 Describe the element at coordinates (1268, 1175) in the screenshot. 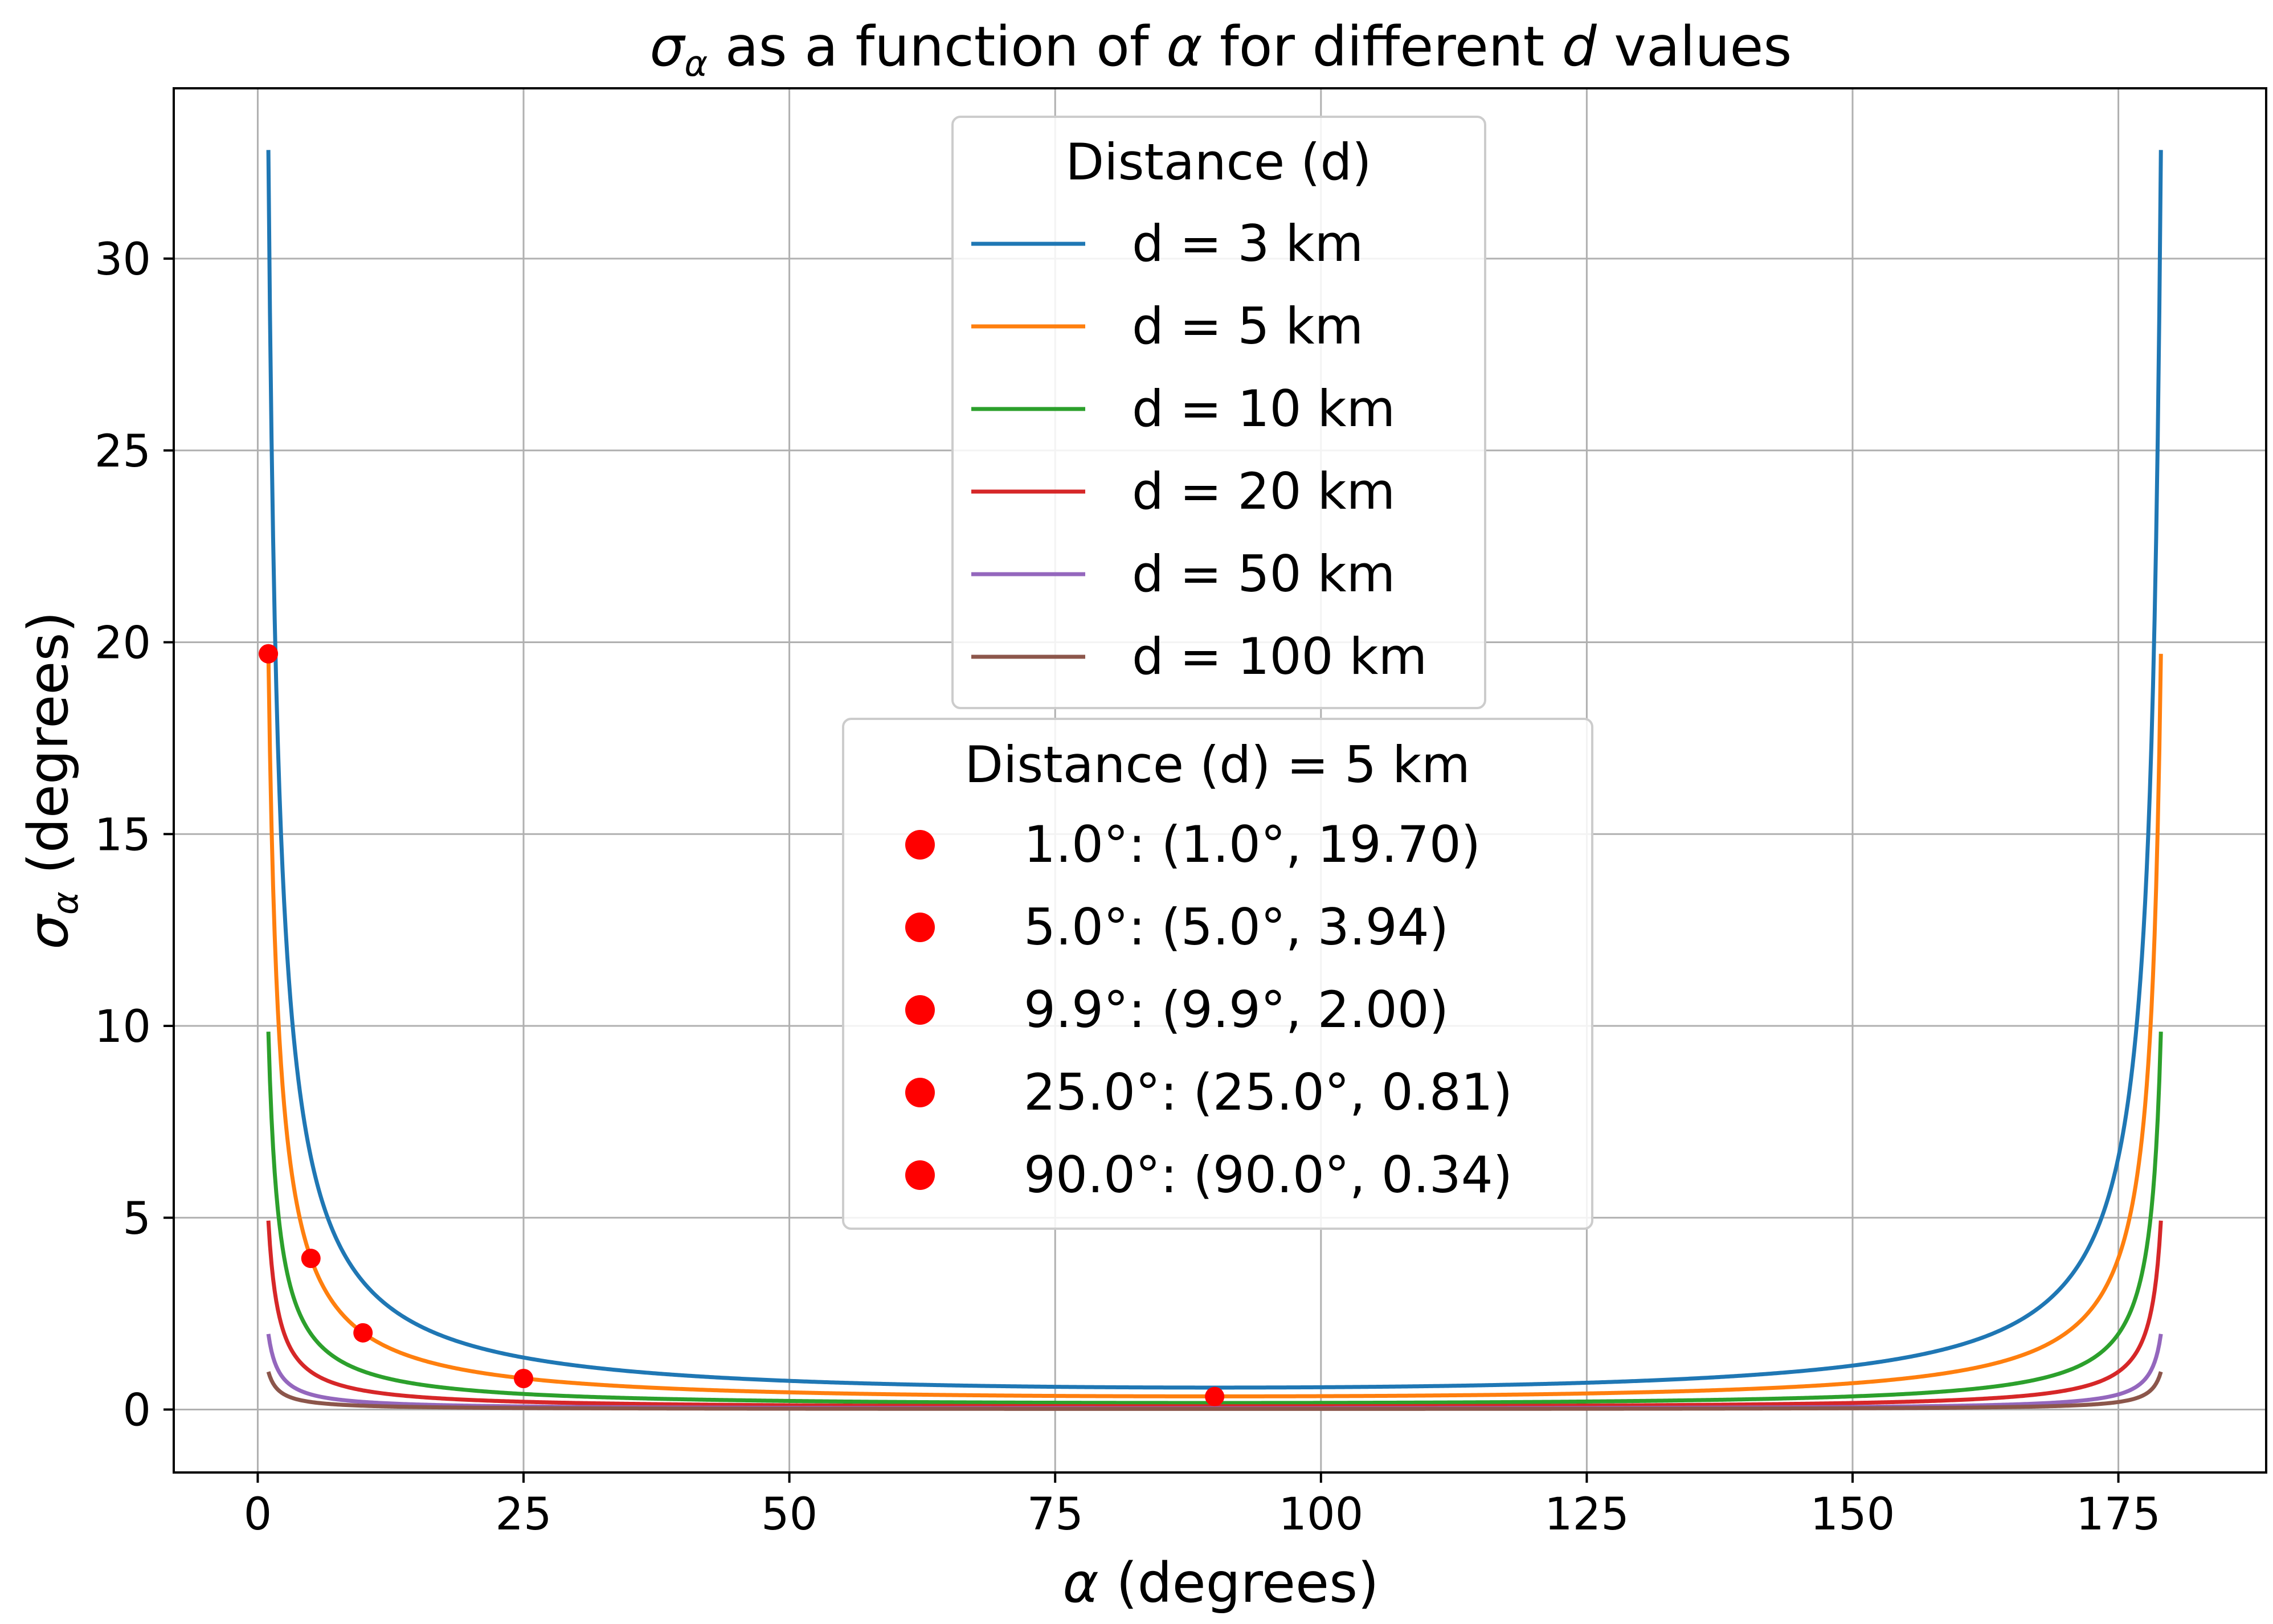

I see `legend-point-label: 90.0°: (90.0°, 0.34)` at that location.